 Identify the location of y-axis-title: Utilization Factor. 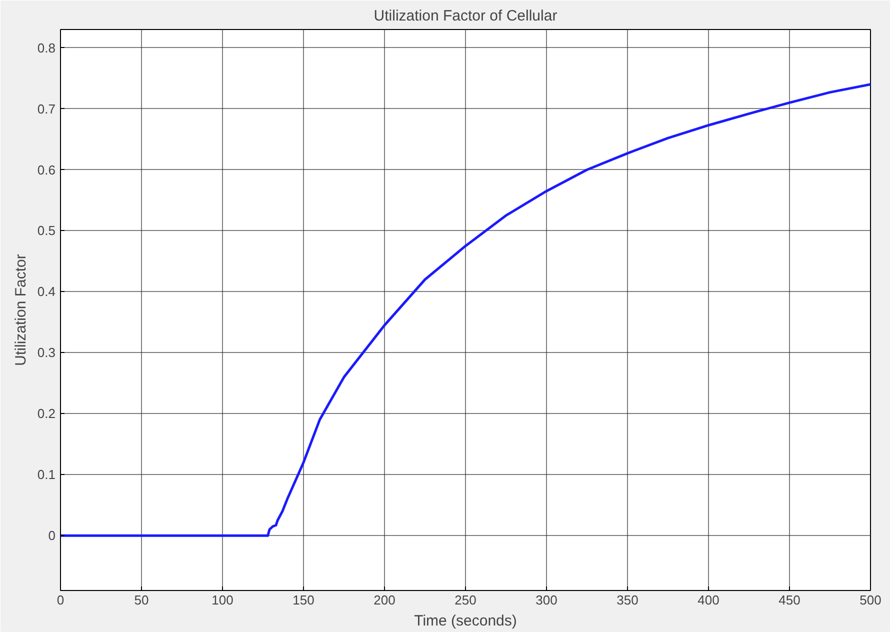
(21, 310).